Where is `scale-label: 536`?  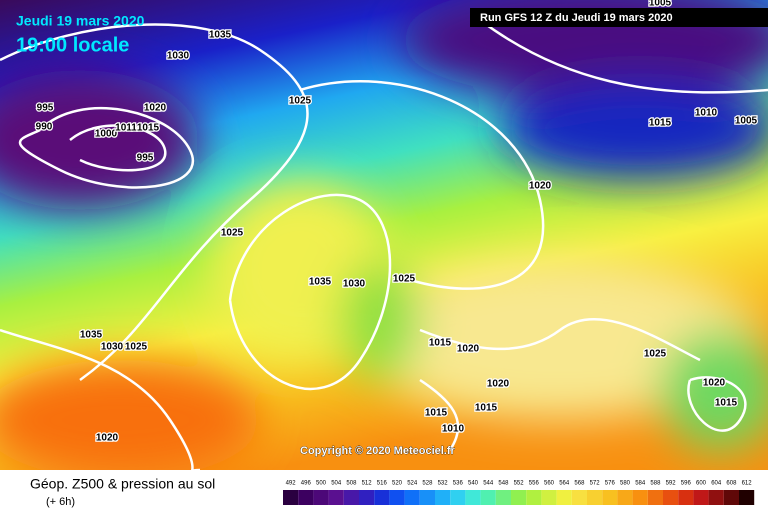
scale-label: 536 is located at coordinates (458, 484).